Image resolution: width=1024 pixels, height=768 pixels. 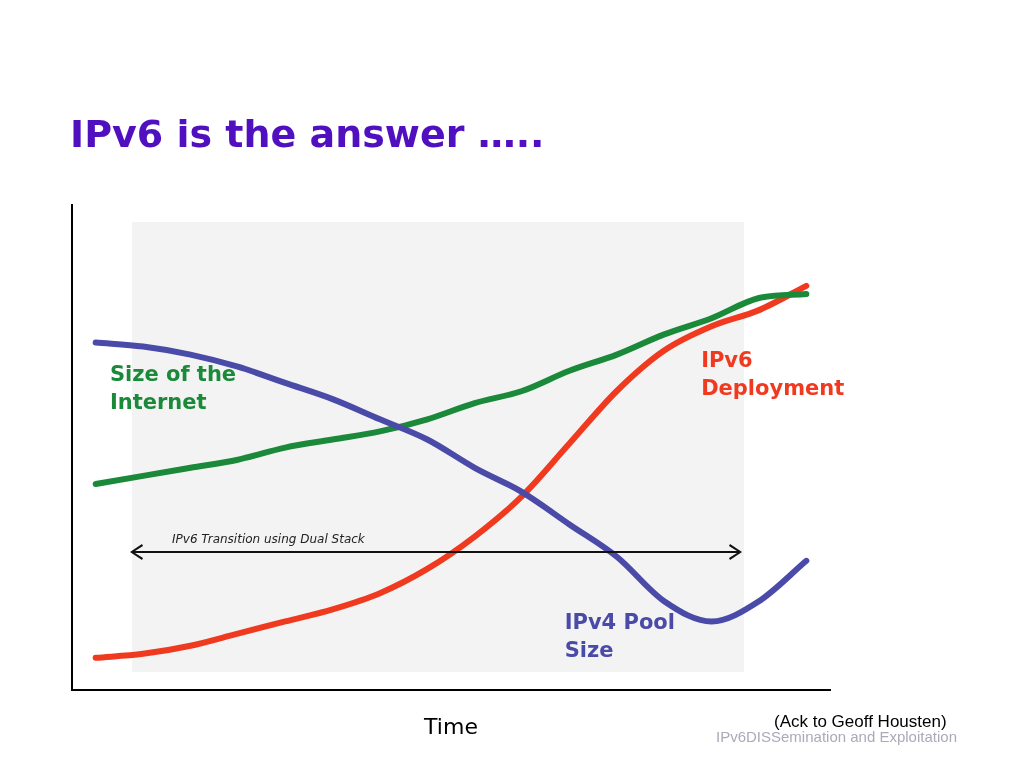 I want to click on series-label: IPv4 Pool Size, so click(x=619, y=635).